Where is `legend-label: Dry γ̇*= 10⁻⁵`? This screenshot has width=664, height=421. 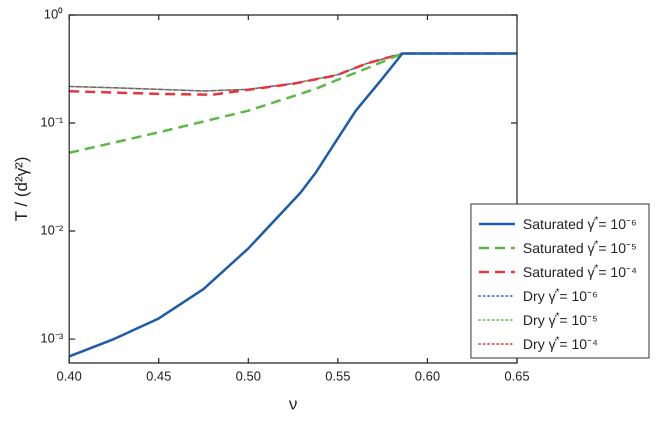
legend-label: Dry γ̇*= 10⁻⁵ is located at coordinates (560, 319).